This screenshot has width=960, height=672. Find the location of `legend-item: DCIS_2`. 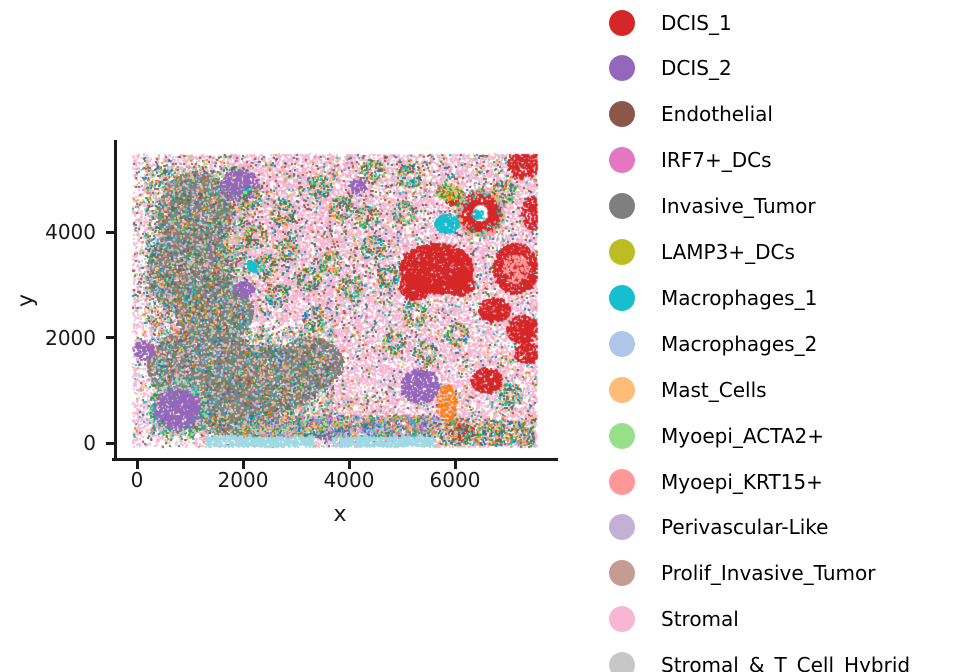

legend-item: DCIS_2 is located at coordinates (777, 68).